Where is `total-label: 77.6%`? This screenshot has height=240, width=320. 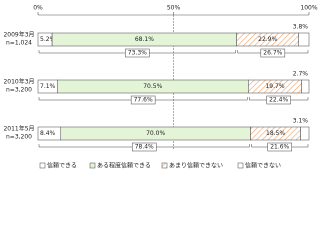
total-label: 77.6% is located at coordinates (143, 100).